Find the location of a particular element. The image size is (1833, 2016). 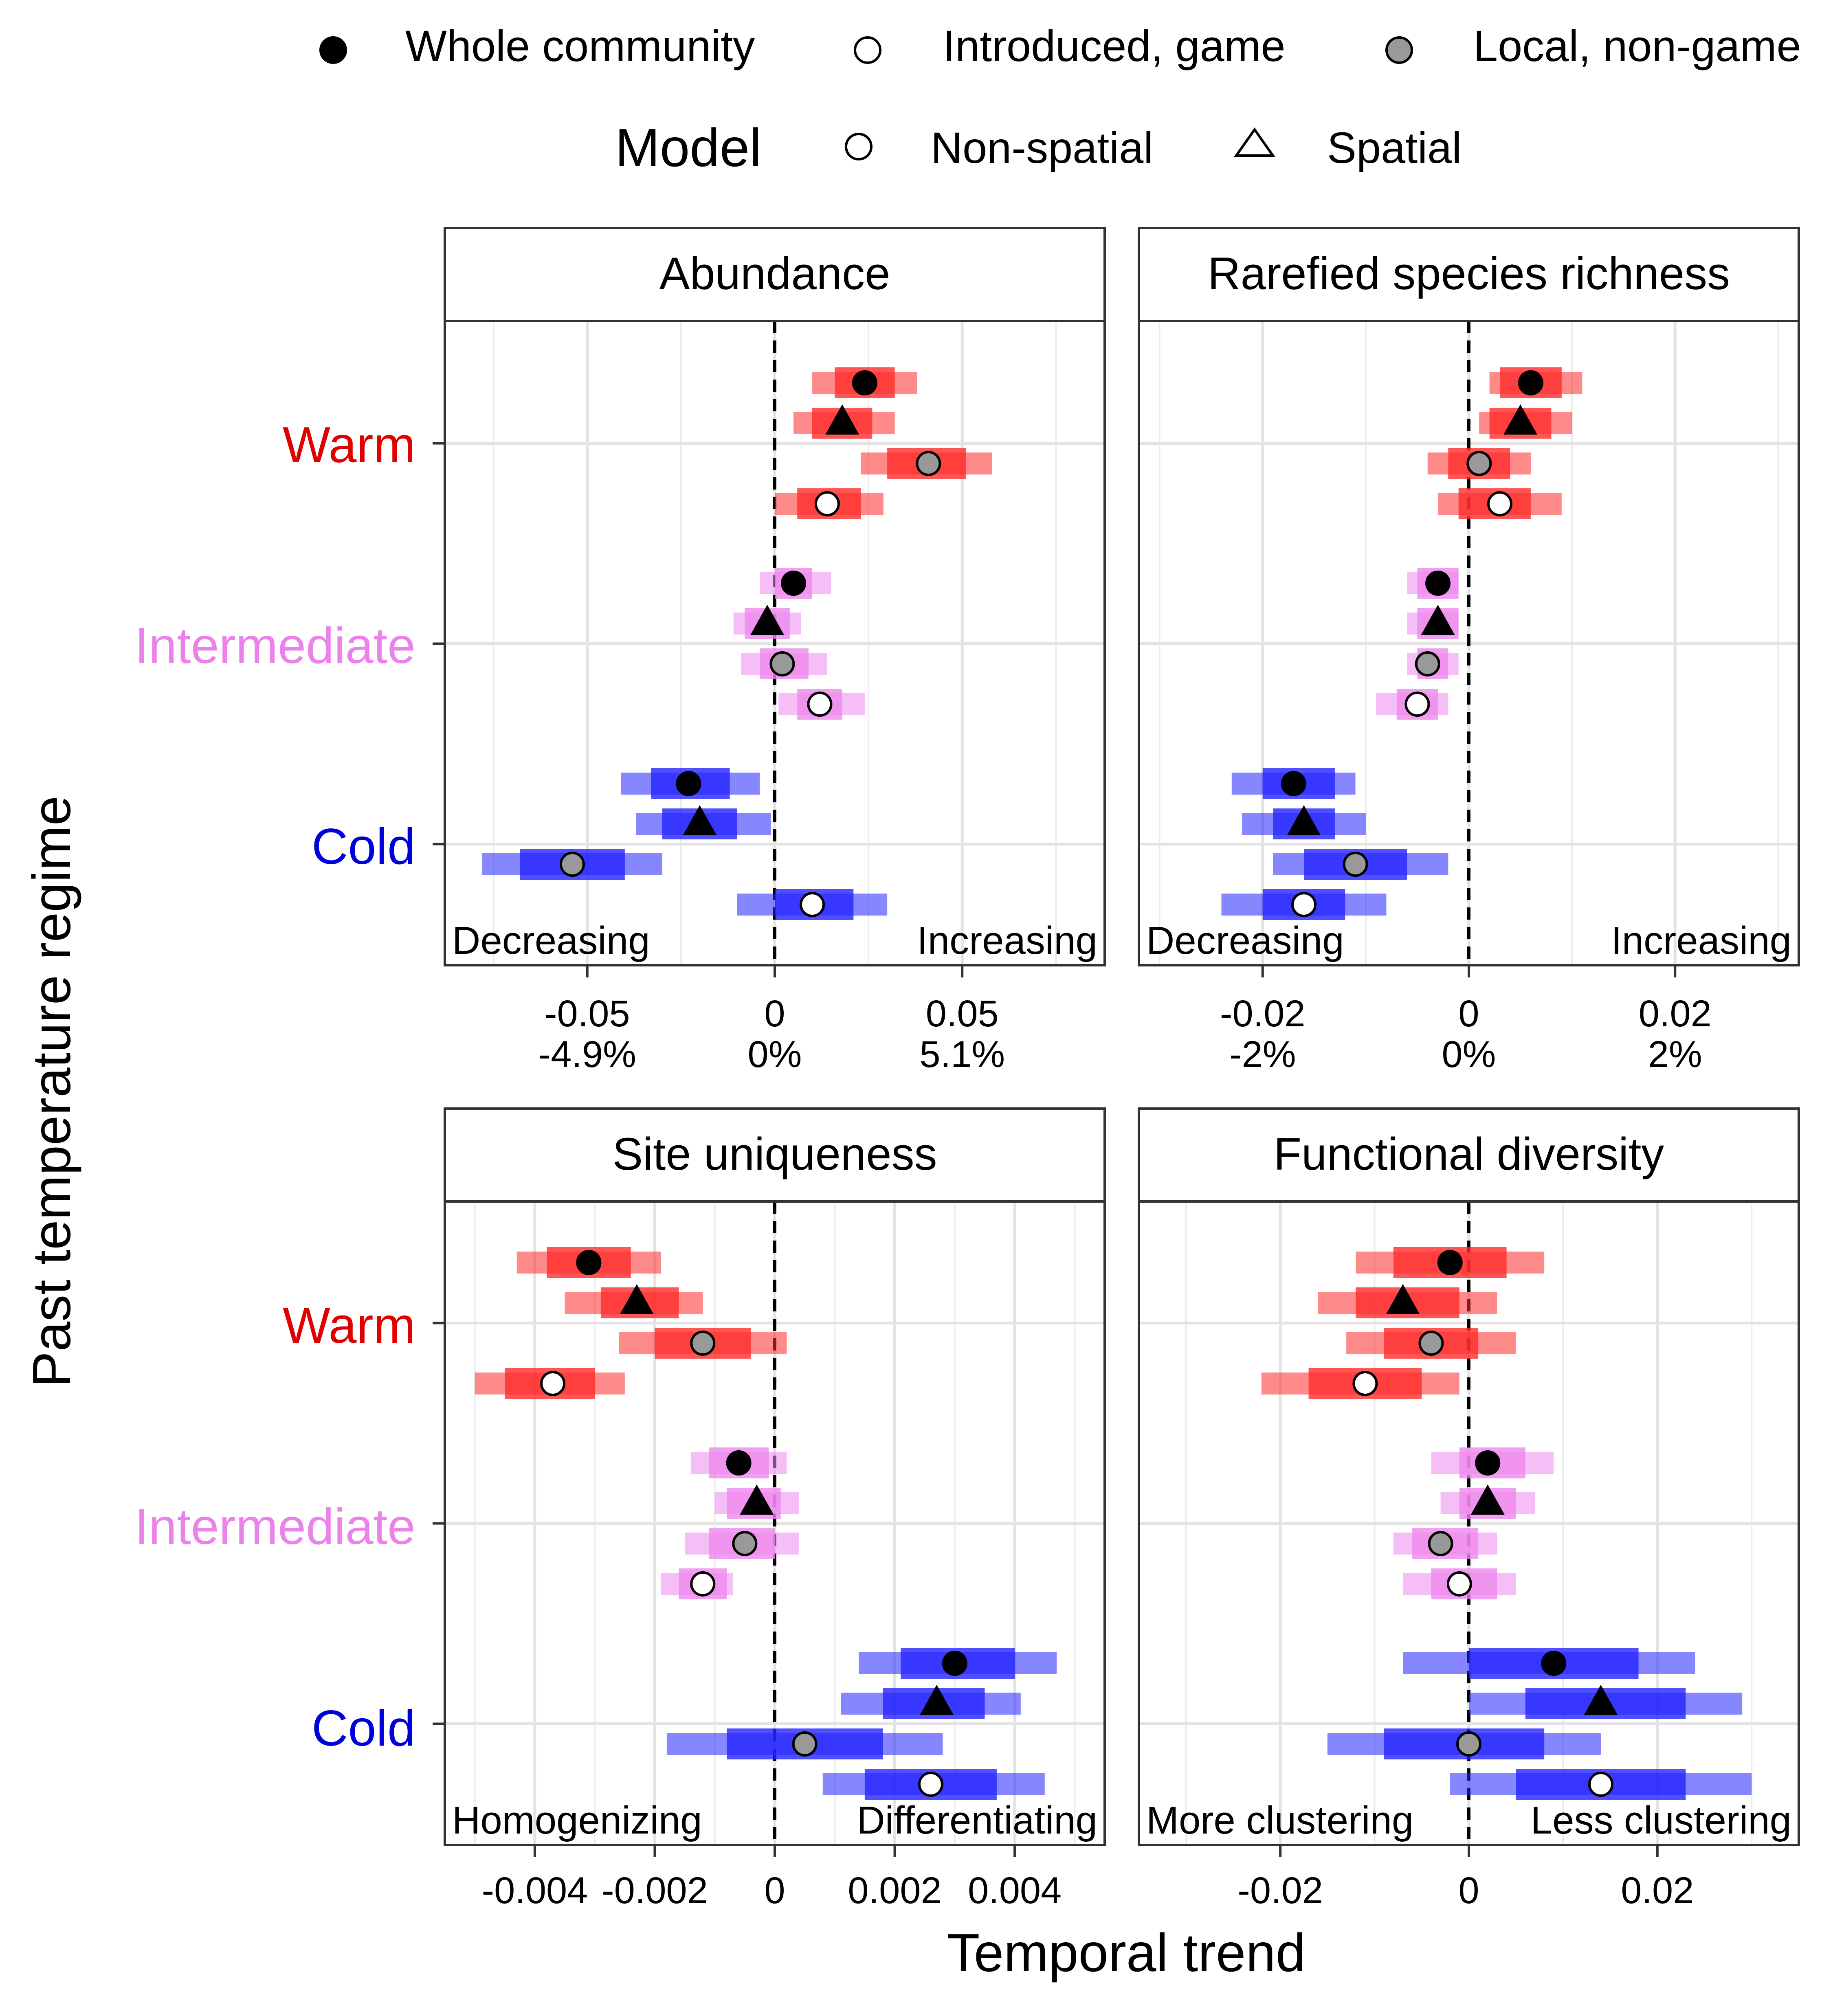

x-tick-label: -0.004 is located at coordinates (534, 1890).